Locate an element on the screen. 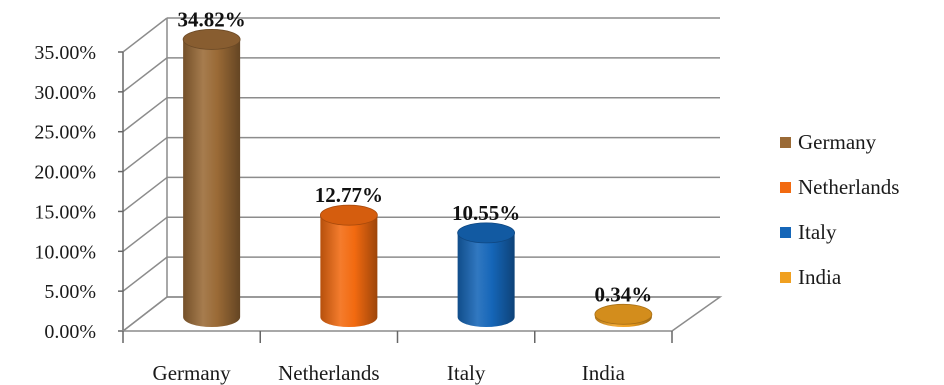 The height and width of the screenshot is (385, 944). x-tick-label-germany: Germany is located at coordinates (192, 373).